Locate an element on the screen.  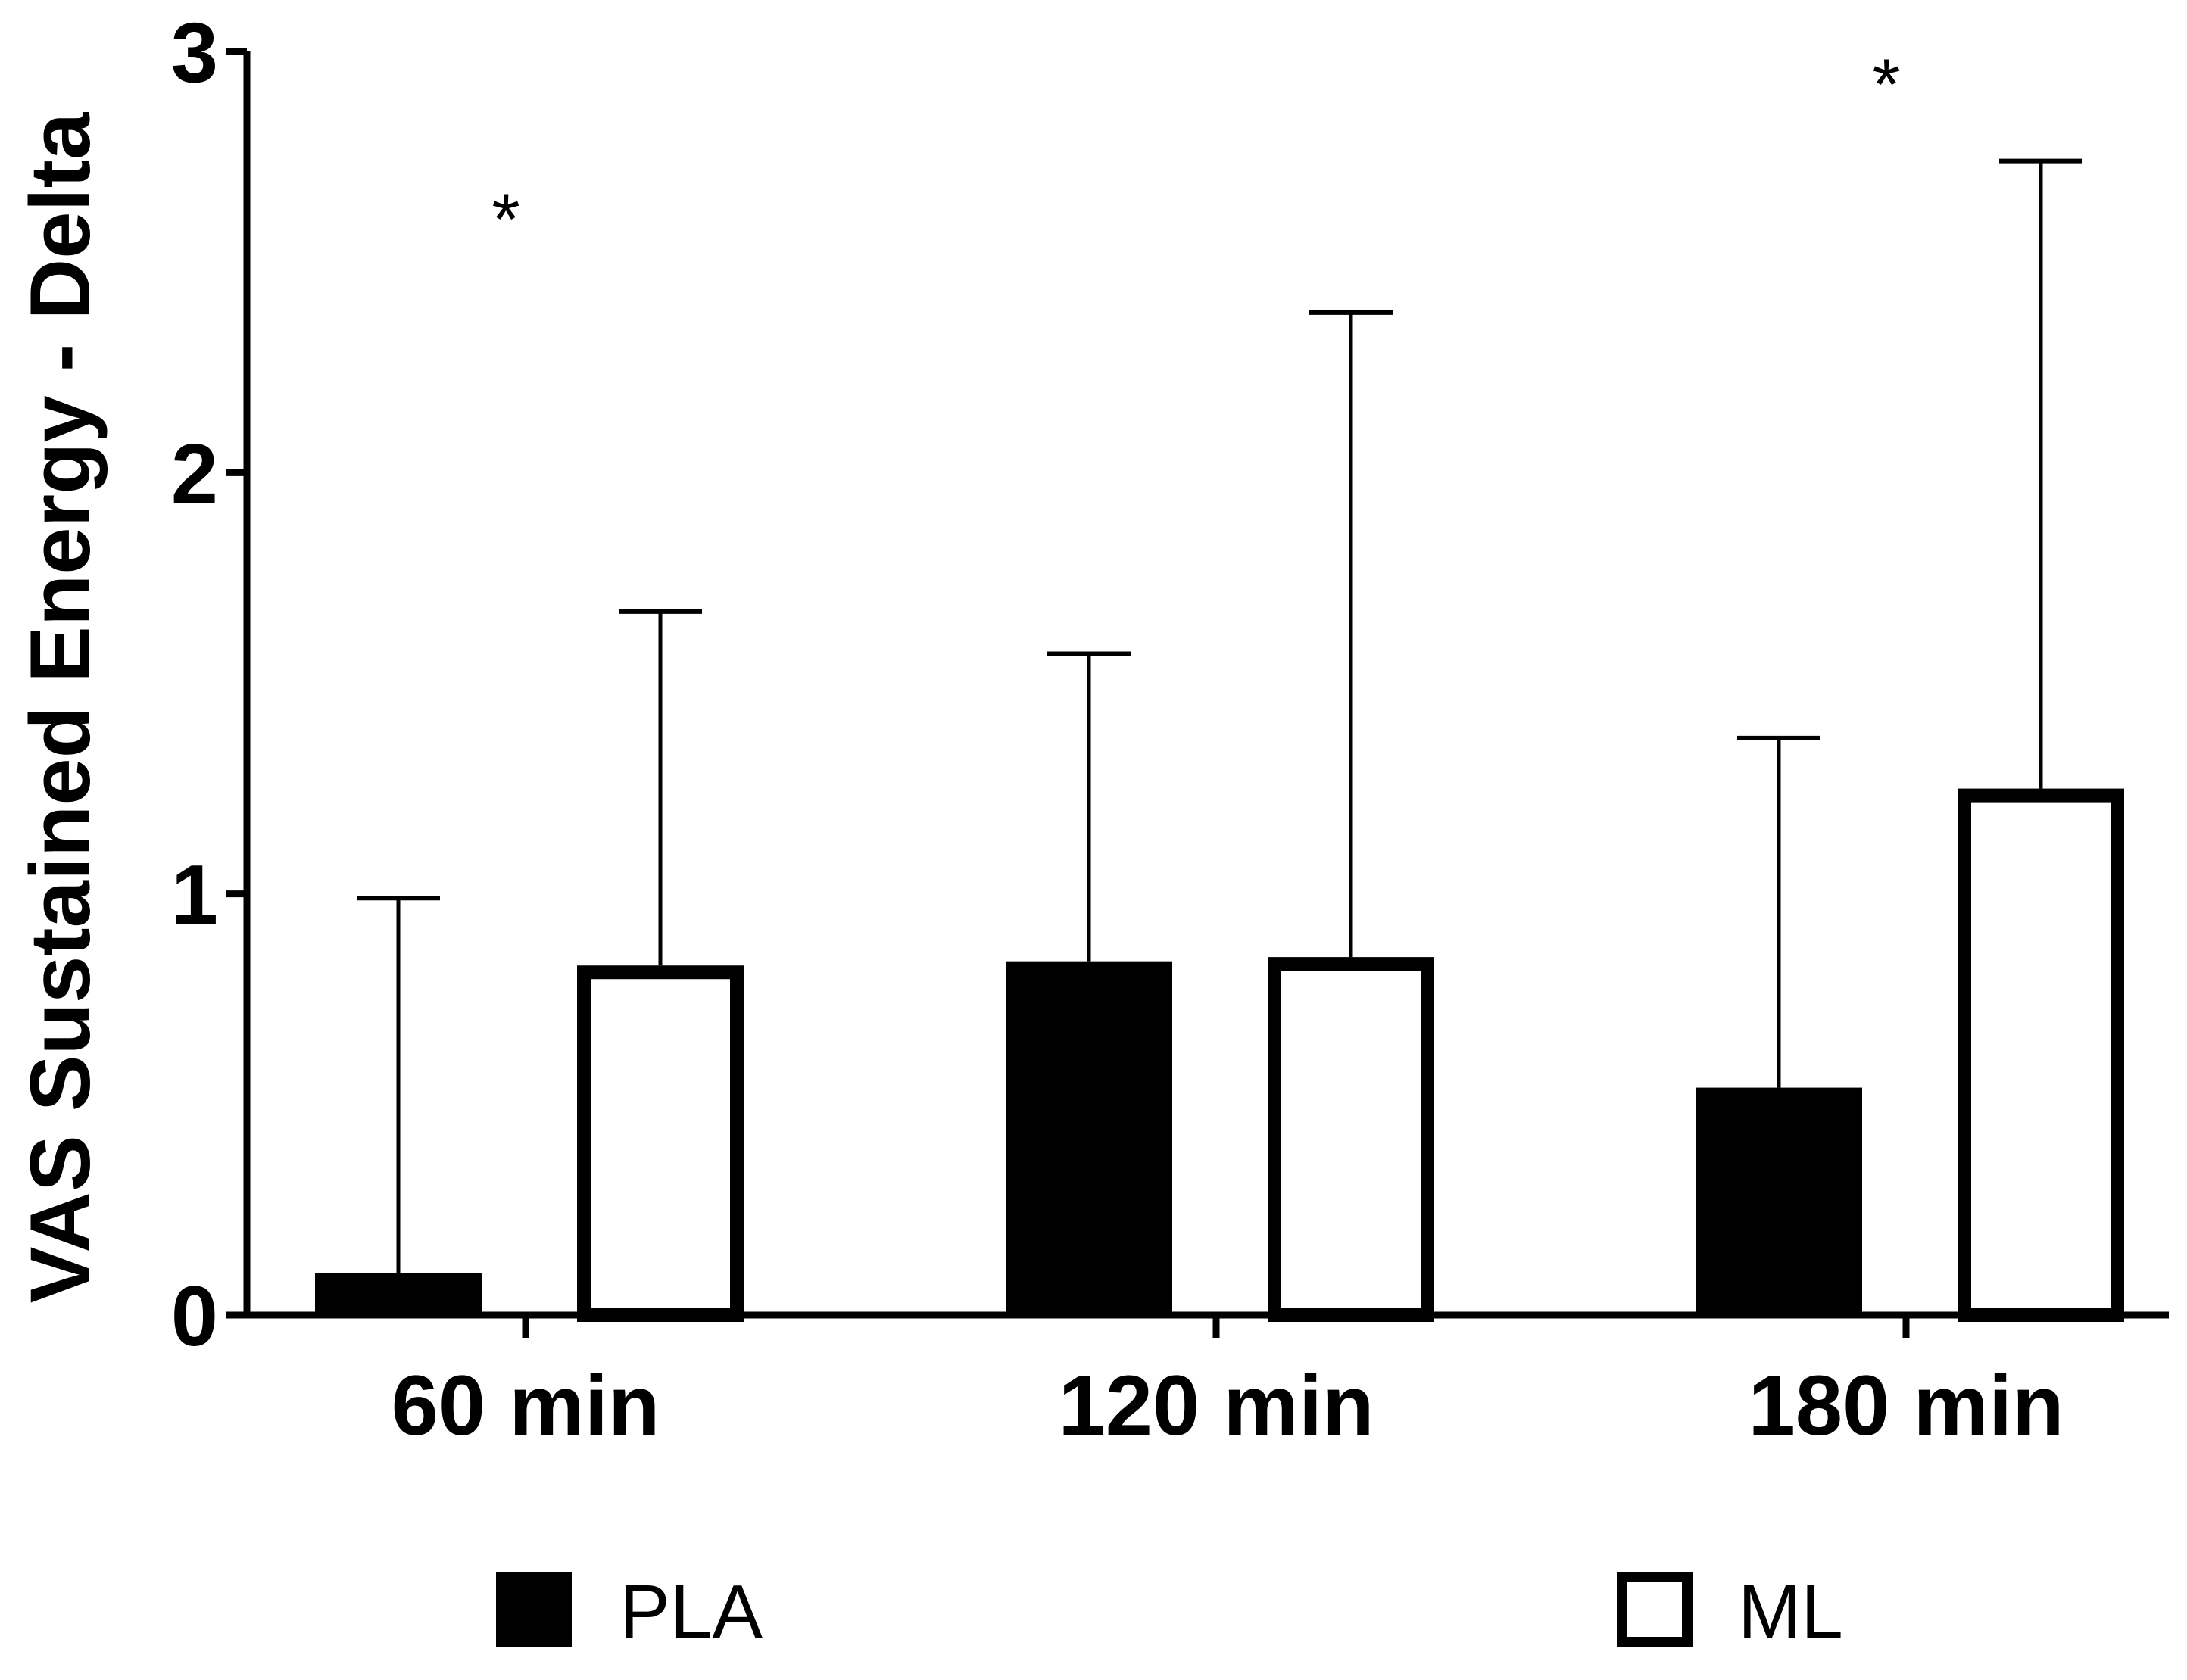
y-tick-label: 3 is located at coordinates (194, 52).